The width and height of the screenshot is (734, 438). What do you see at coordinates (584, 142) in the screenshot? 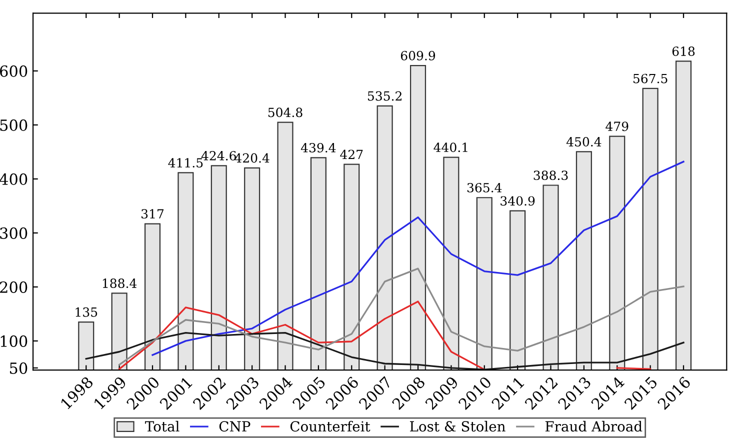
I see `data-label: 450.4` at bounding box center [584, 142].